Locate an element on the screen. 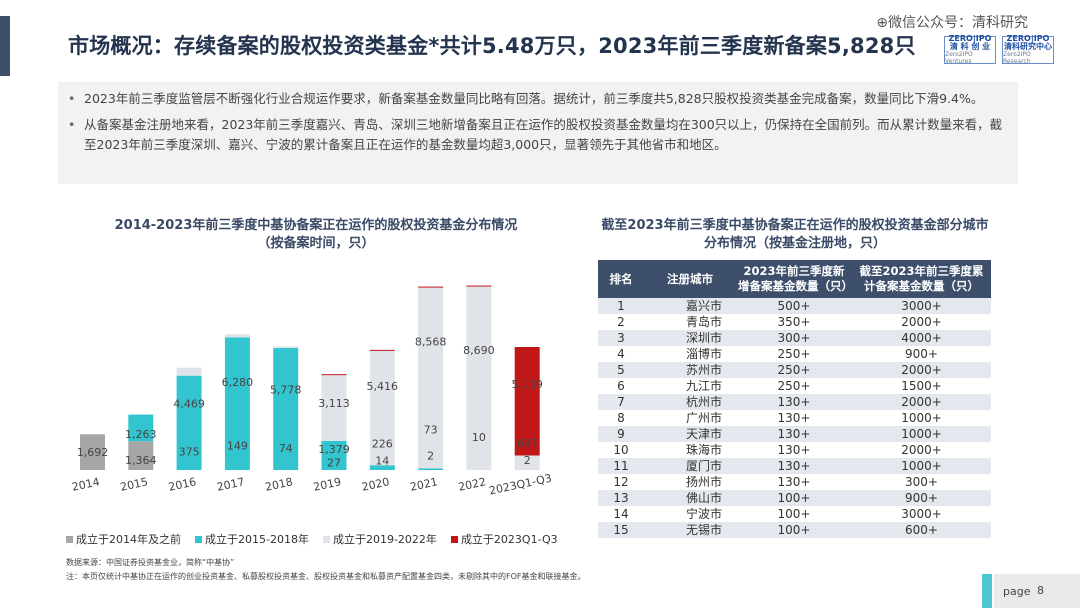 The image size is (1080, 608). rank-cell: 10 is located at coordinates (621, 450).